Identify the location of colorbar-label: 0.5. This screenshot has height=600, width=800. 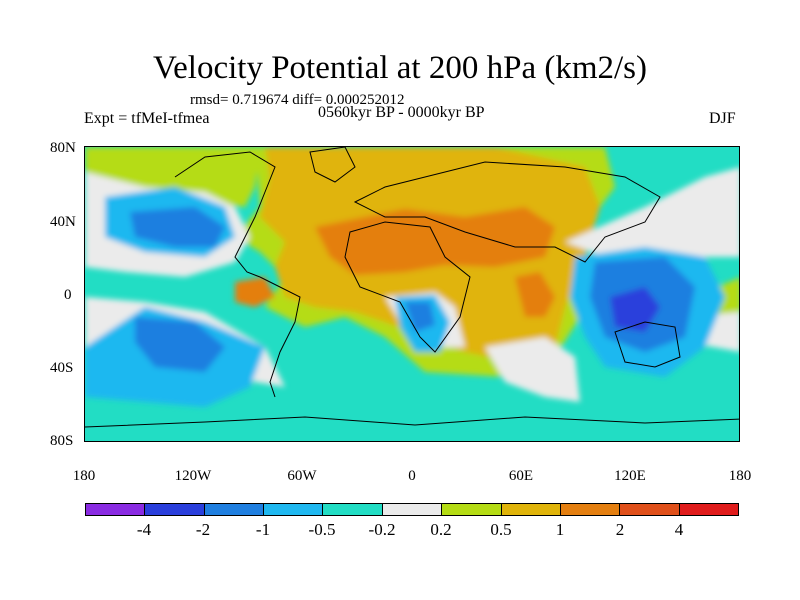
(501, 529).